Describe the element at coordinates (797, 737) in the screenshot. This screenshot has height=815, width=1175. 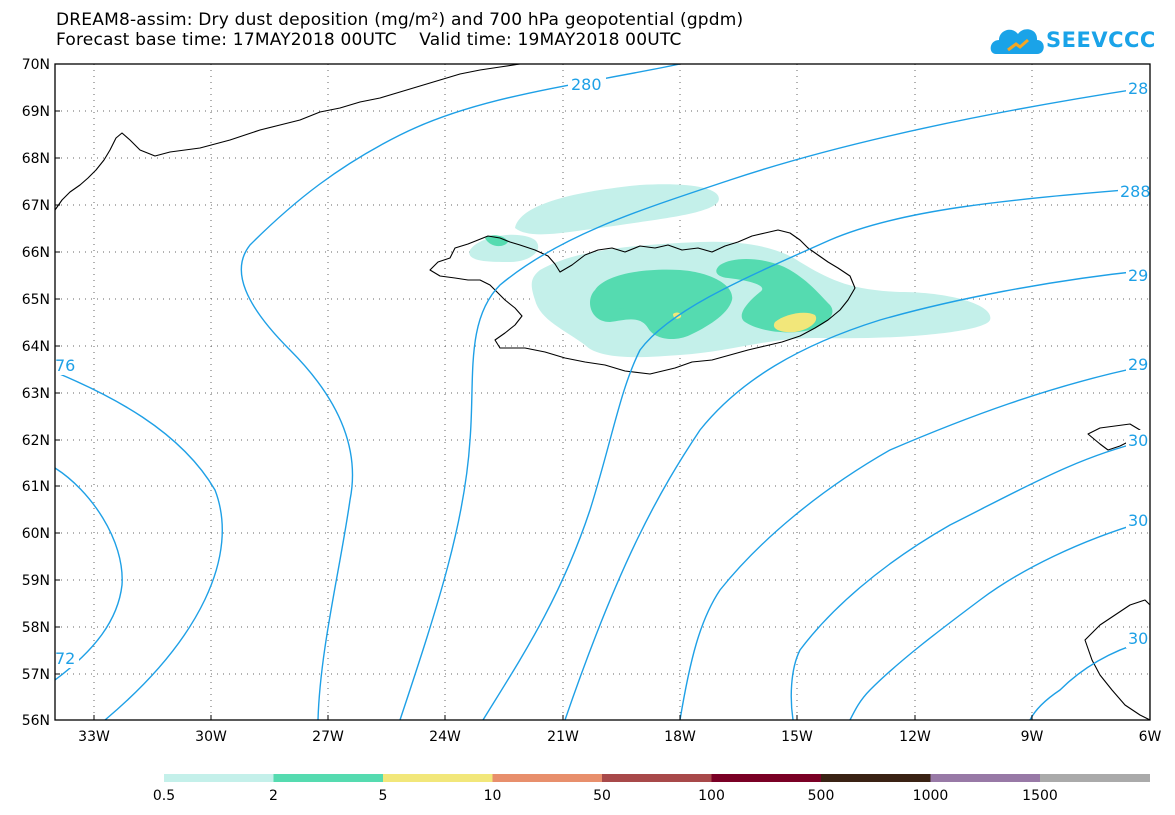
I see `lon-label: 15W` at that location.